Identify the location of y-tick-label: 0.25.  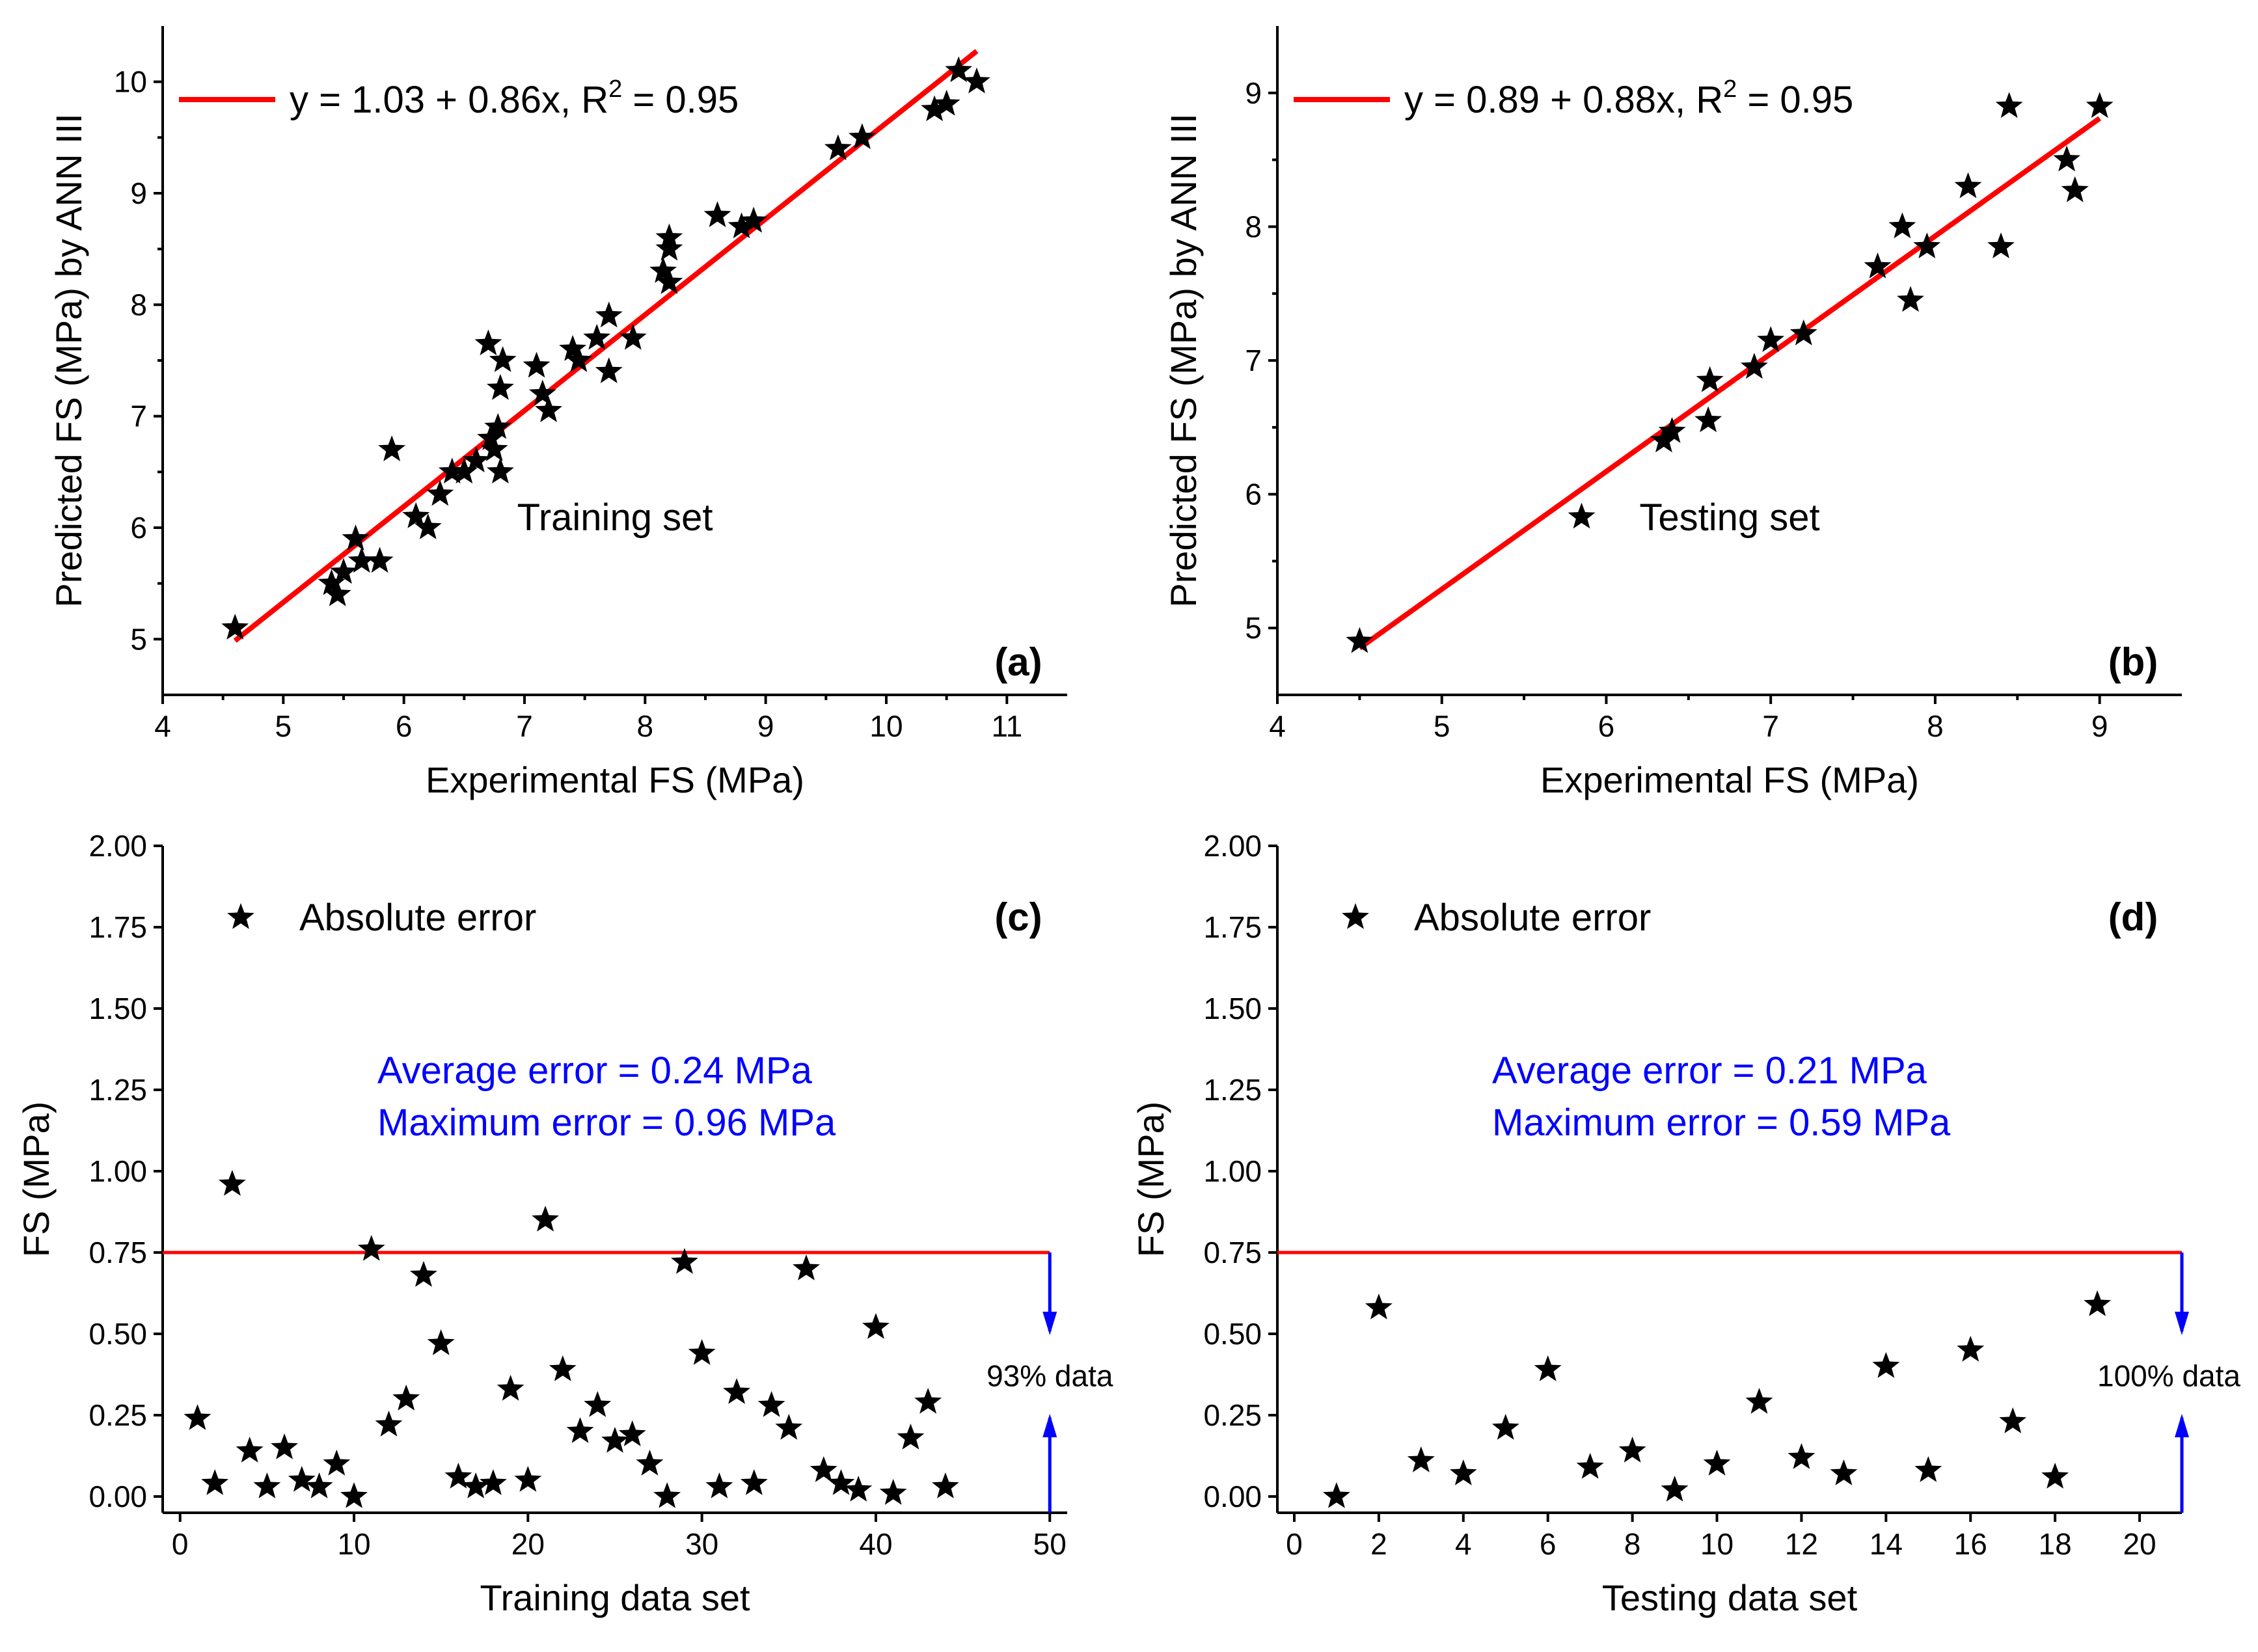
(117, 1415).